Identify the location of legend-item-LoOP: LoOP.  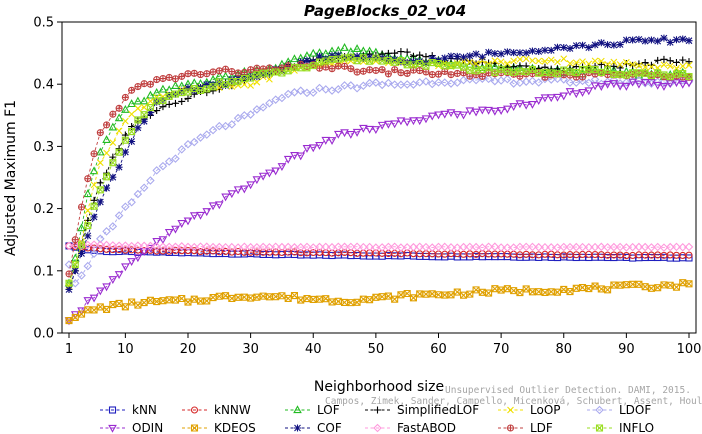
(529, 410).